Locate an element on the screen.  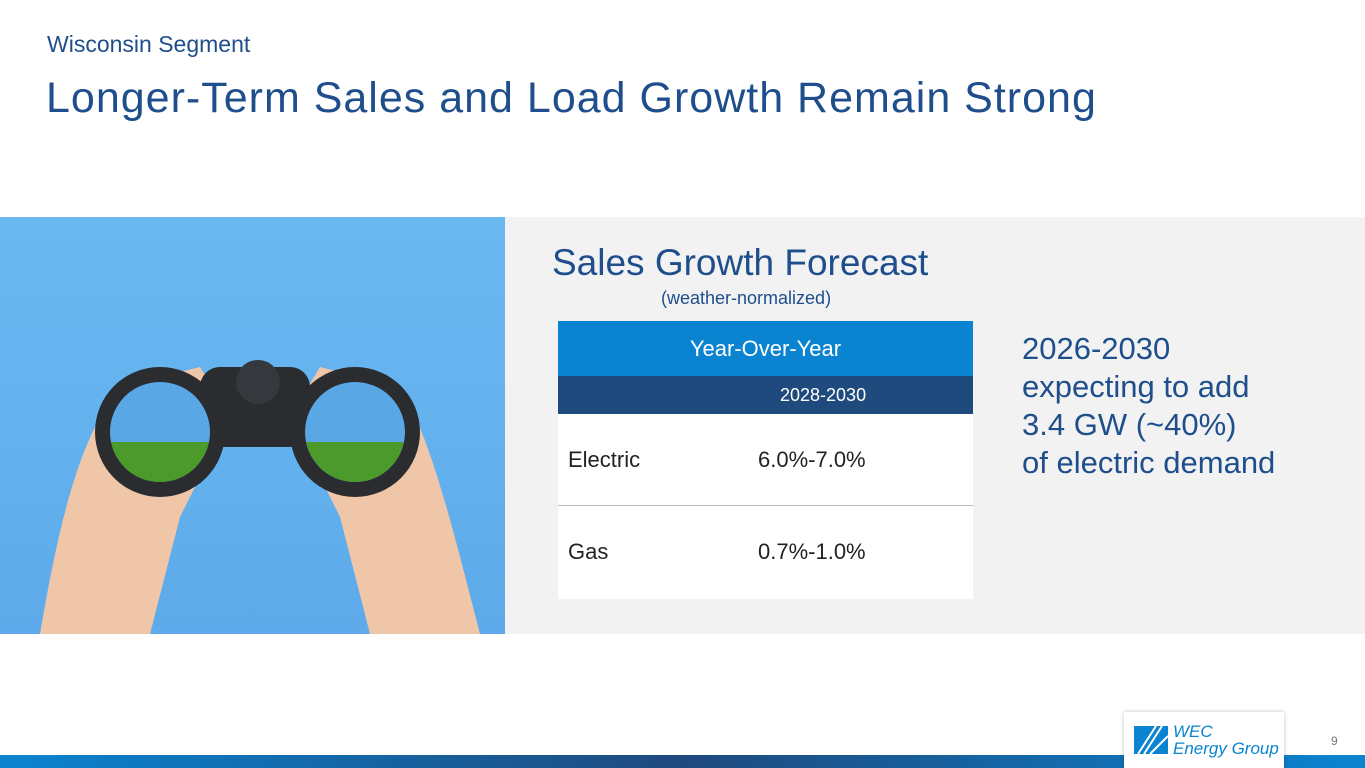
table-row: Electric 6.0%-7.0% is located at coordinates (765, 460).